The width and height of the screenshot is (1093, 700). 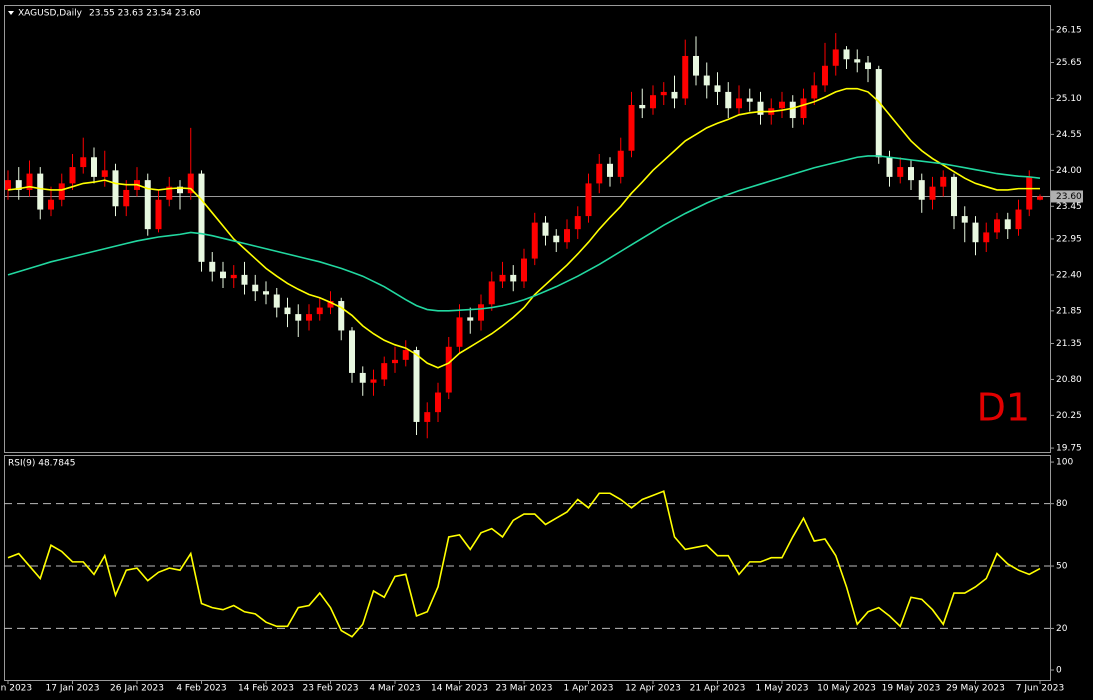 What do you see at coordinates (653, 689) in the screenshot?
I see `x-tick-label: 12 Apr 2023` at bounding box center [653, 689].